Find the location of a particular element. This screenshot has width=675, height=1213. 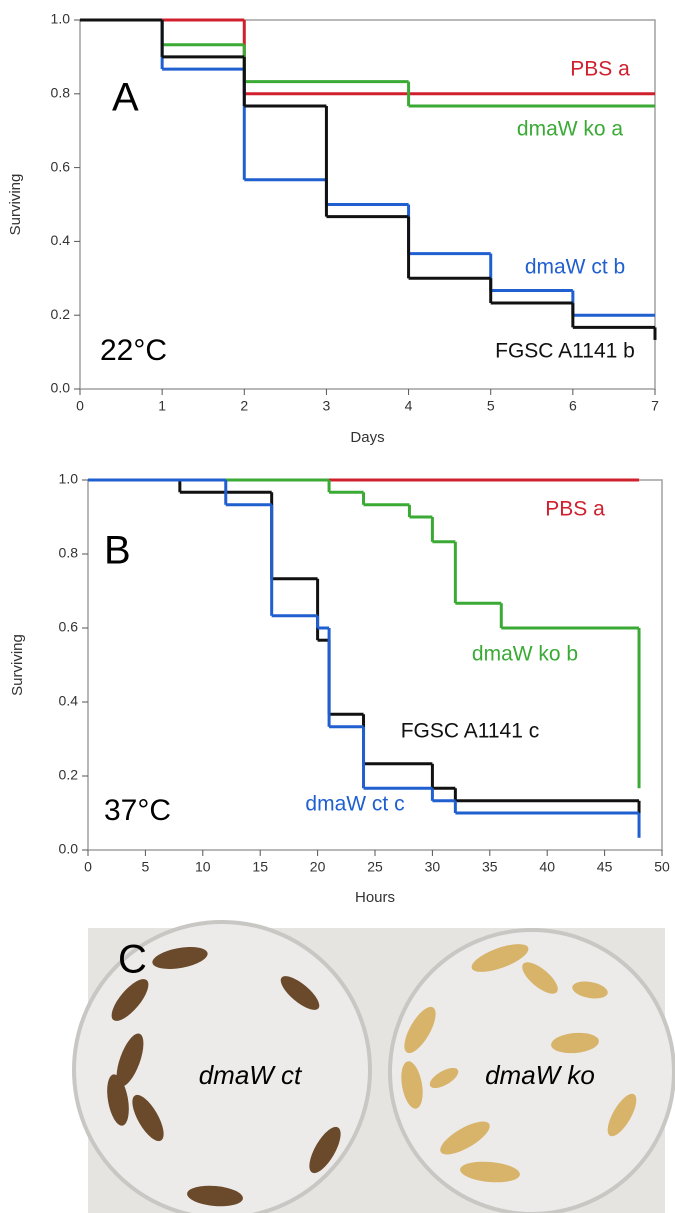

panel-label: B is located at coordinates (117, 551).